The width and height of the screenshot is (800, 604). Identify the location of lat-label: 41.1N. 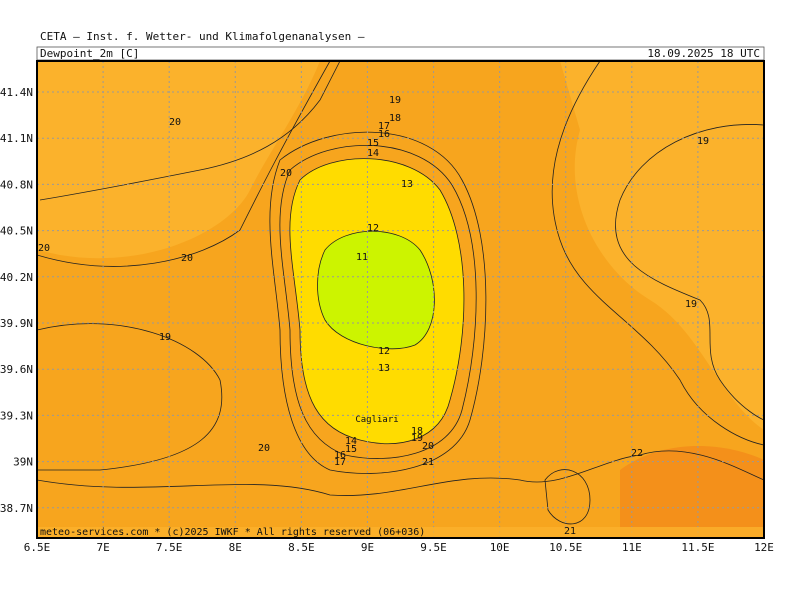
(16, 138).